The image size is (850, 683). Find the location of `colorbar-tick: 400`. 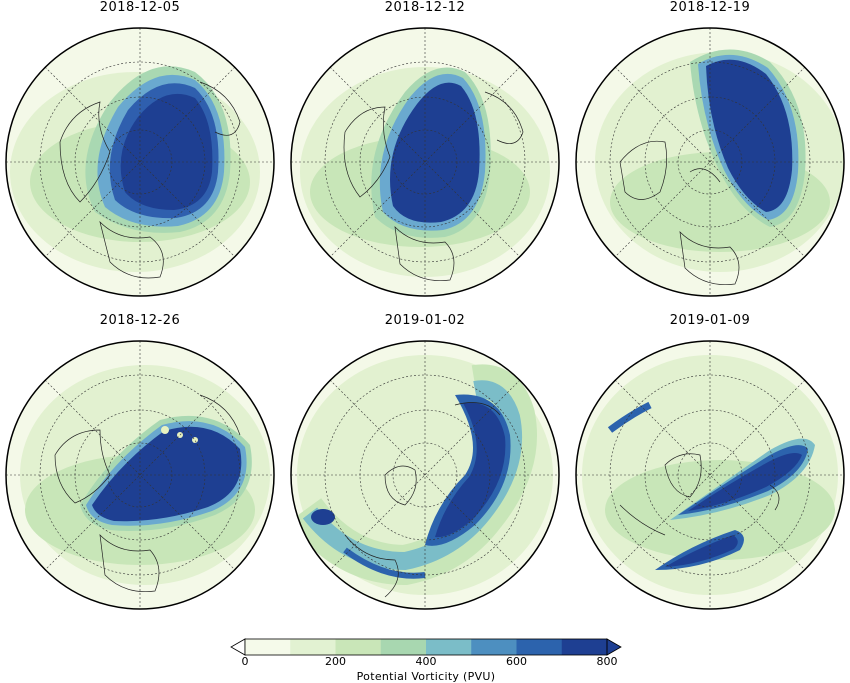

colorbar-tick: 400 is located at coordinates (426, 661).